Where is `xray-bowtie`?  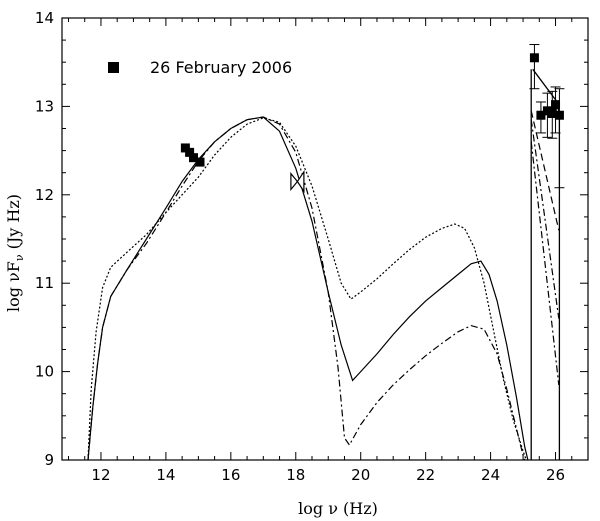 xray-bowtie is located at coordinates (297, 181).